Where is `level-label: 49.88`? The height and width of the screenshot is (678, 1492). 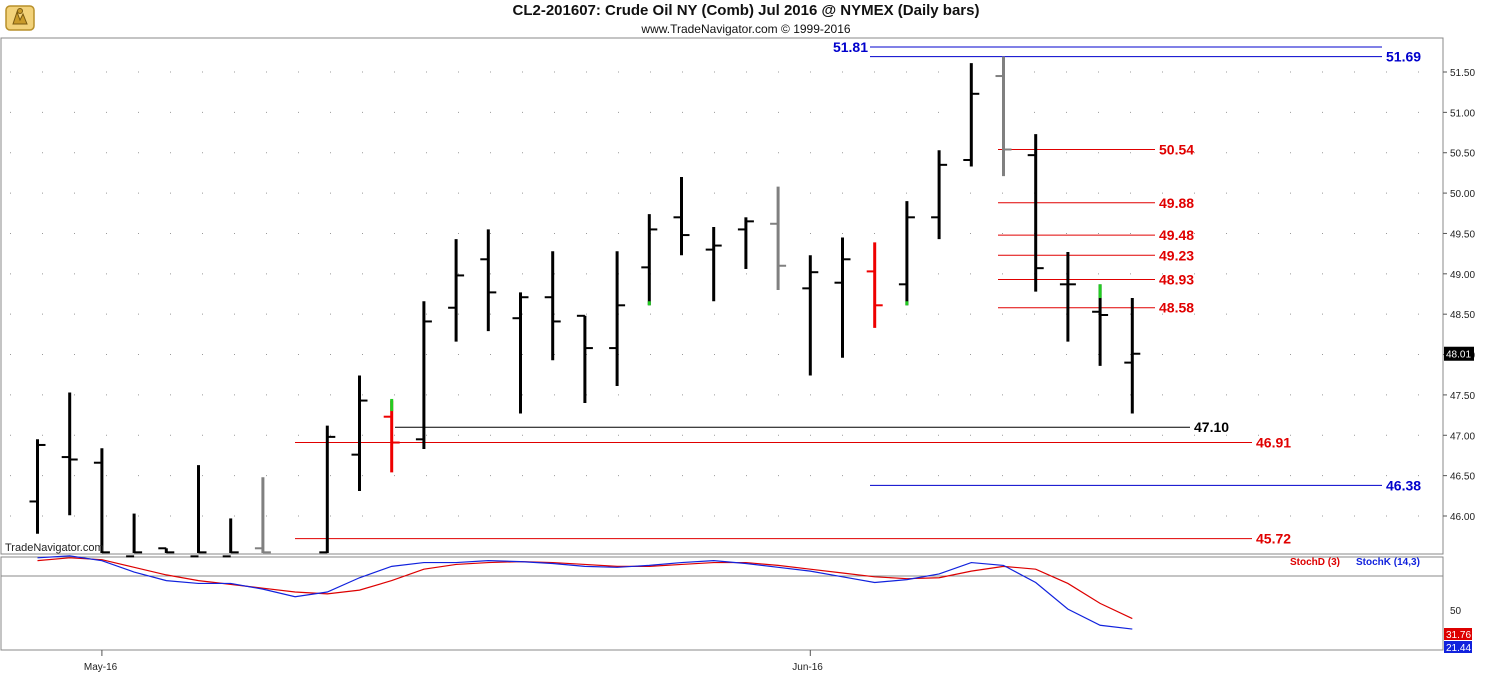 level-label: 49.88 is located at coordinates (1176, 203).